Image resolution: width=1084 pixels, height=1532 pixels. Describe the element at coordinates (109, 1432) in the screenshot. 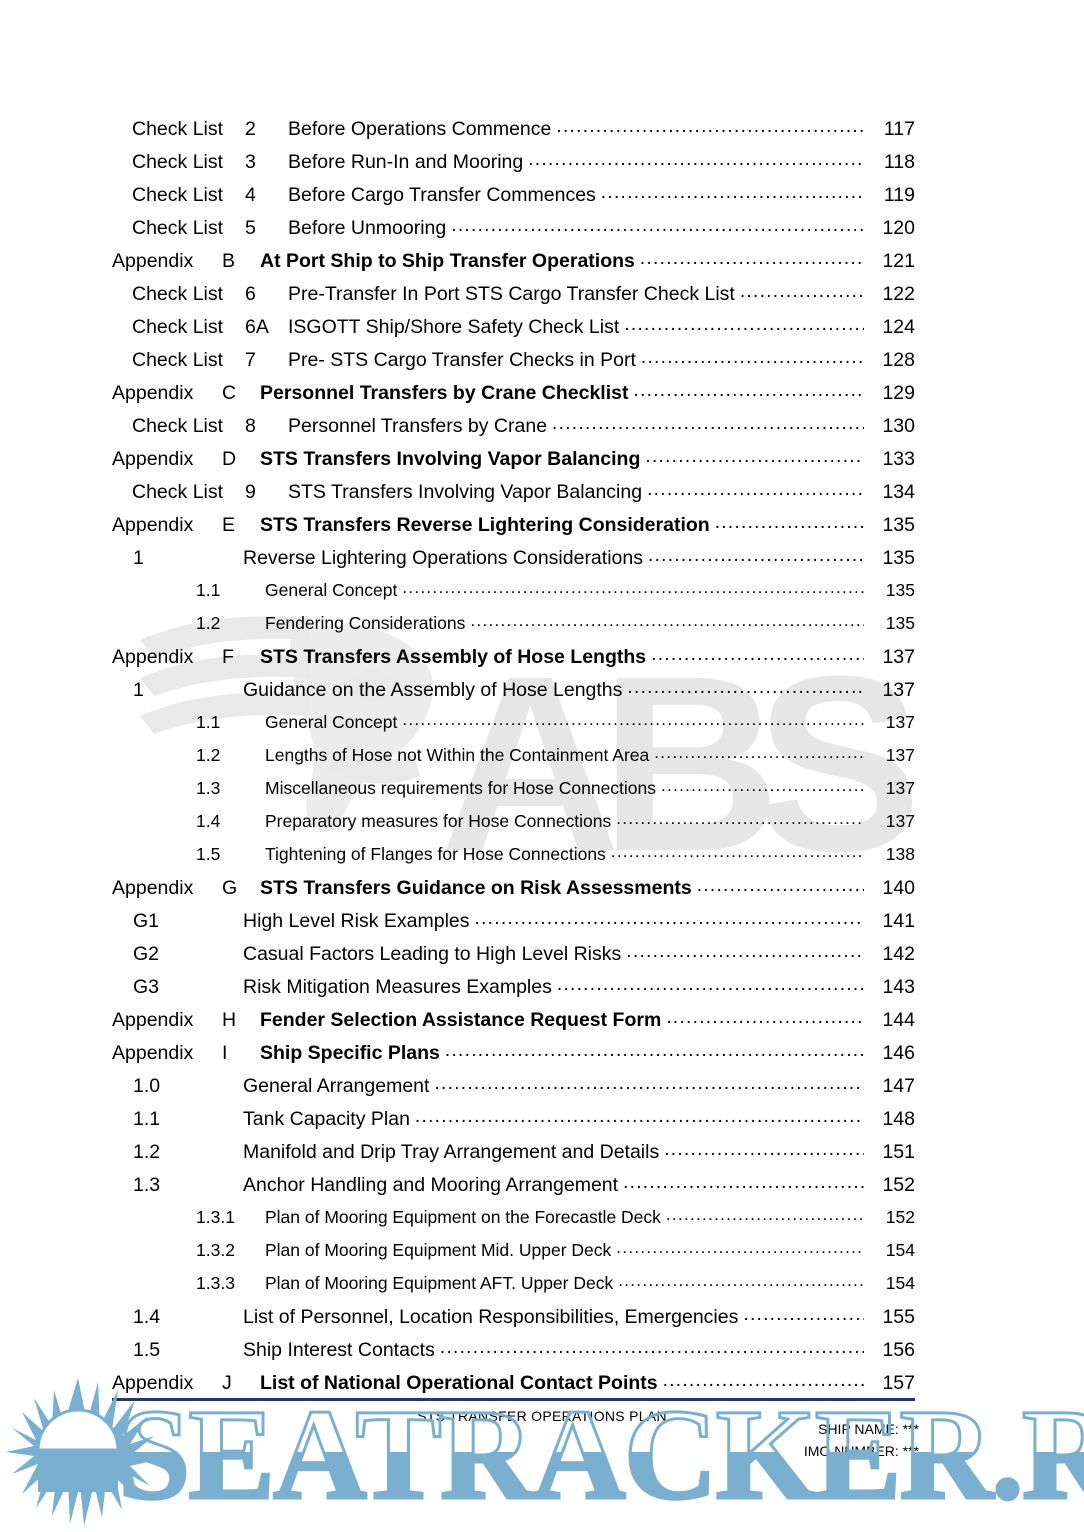

I see `footer-page-number: x` at that location.